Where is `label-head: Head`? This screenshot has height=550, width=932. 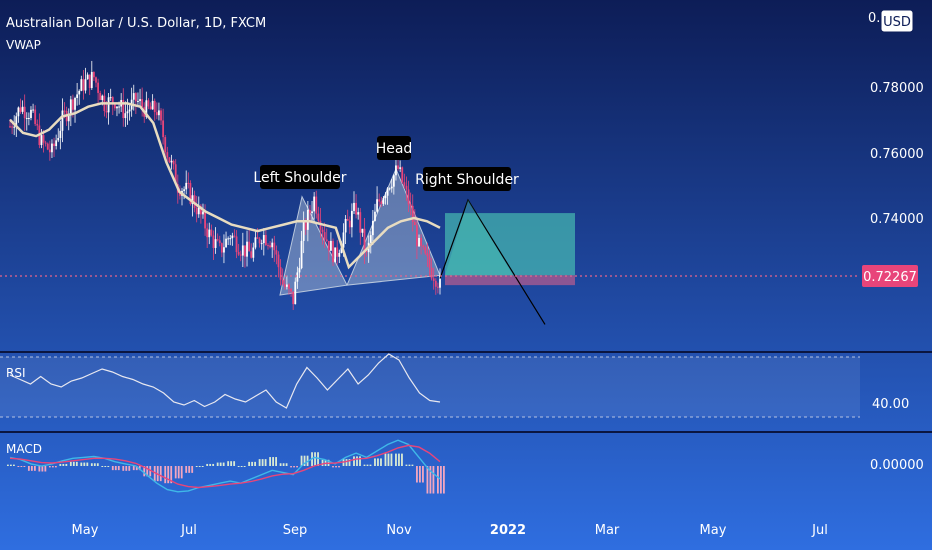 label-head: Head is located at coordinates (394, 148).